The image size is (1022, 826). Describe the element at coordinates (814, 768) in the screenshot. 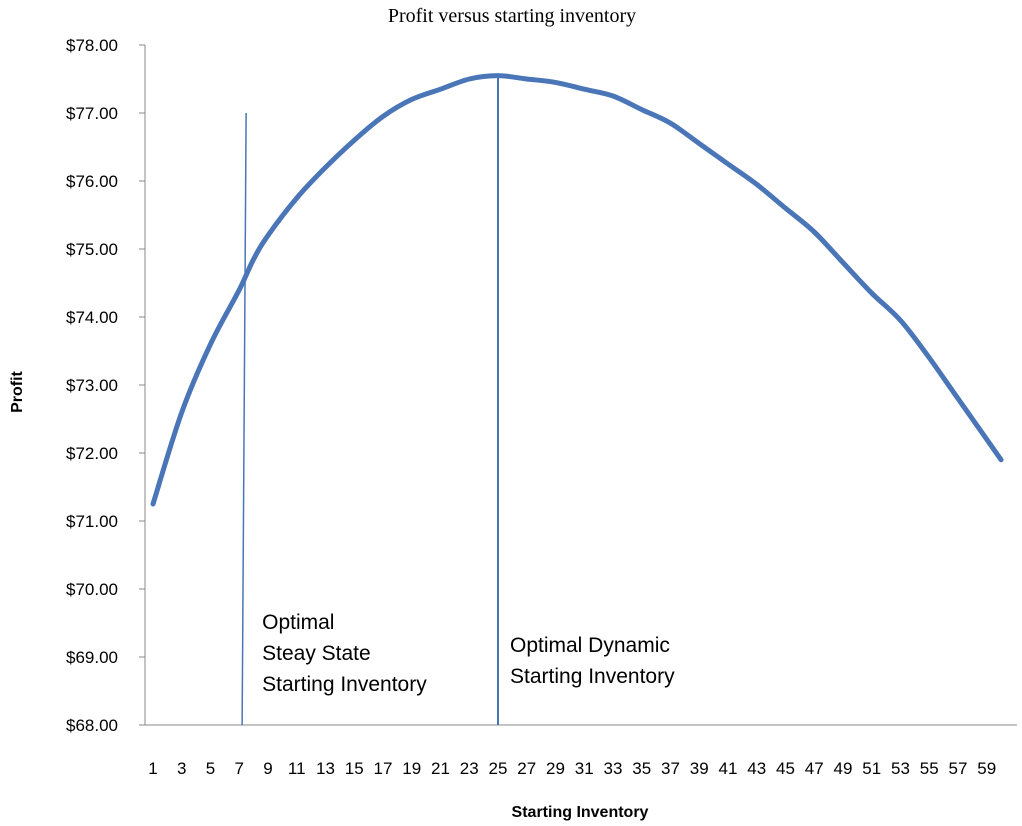

I see `x-tick-label: 47` at that location.